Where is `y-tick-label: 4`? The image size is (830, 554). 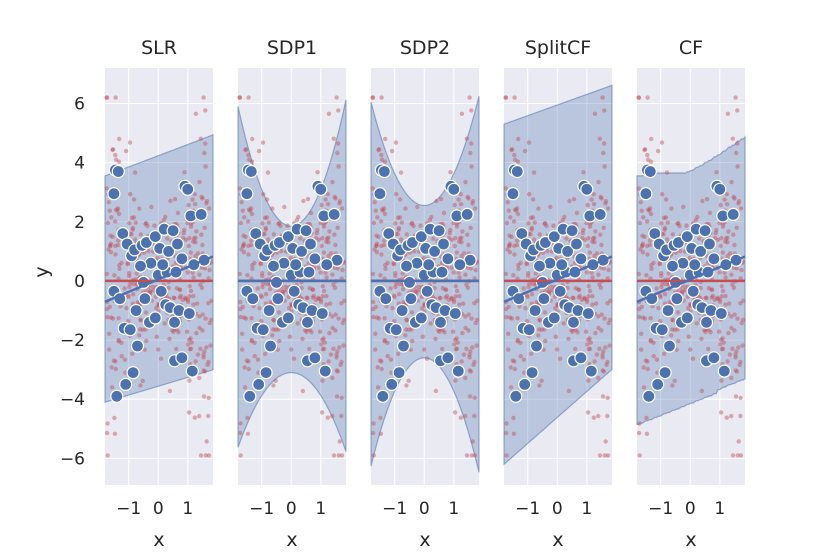 y-tick-label: 4 is located at coordinates (79, 164).